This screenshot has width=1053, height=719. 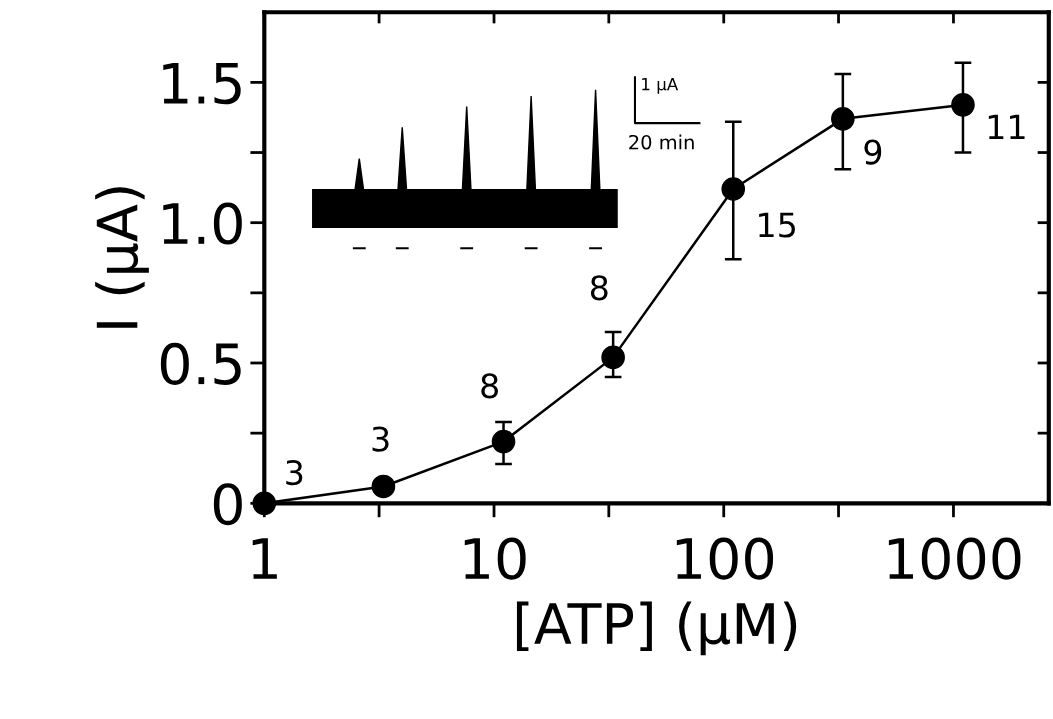 I want to click on x-tick-label: 1000, so click(x=954, y=558).